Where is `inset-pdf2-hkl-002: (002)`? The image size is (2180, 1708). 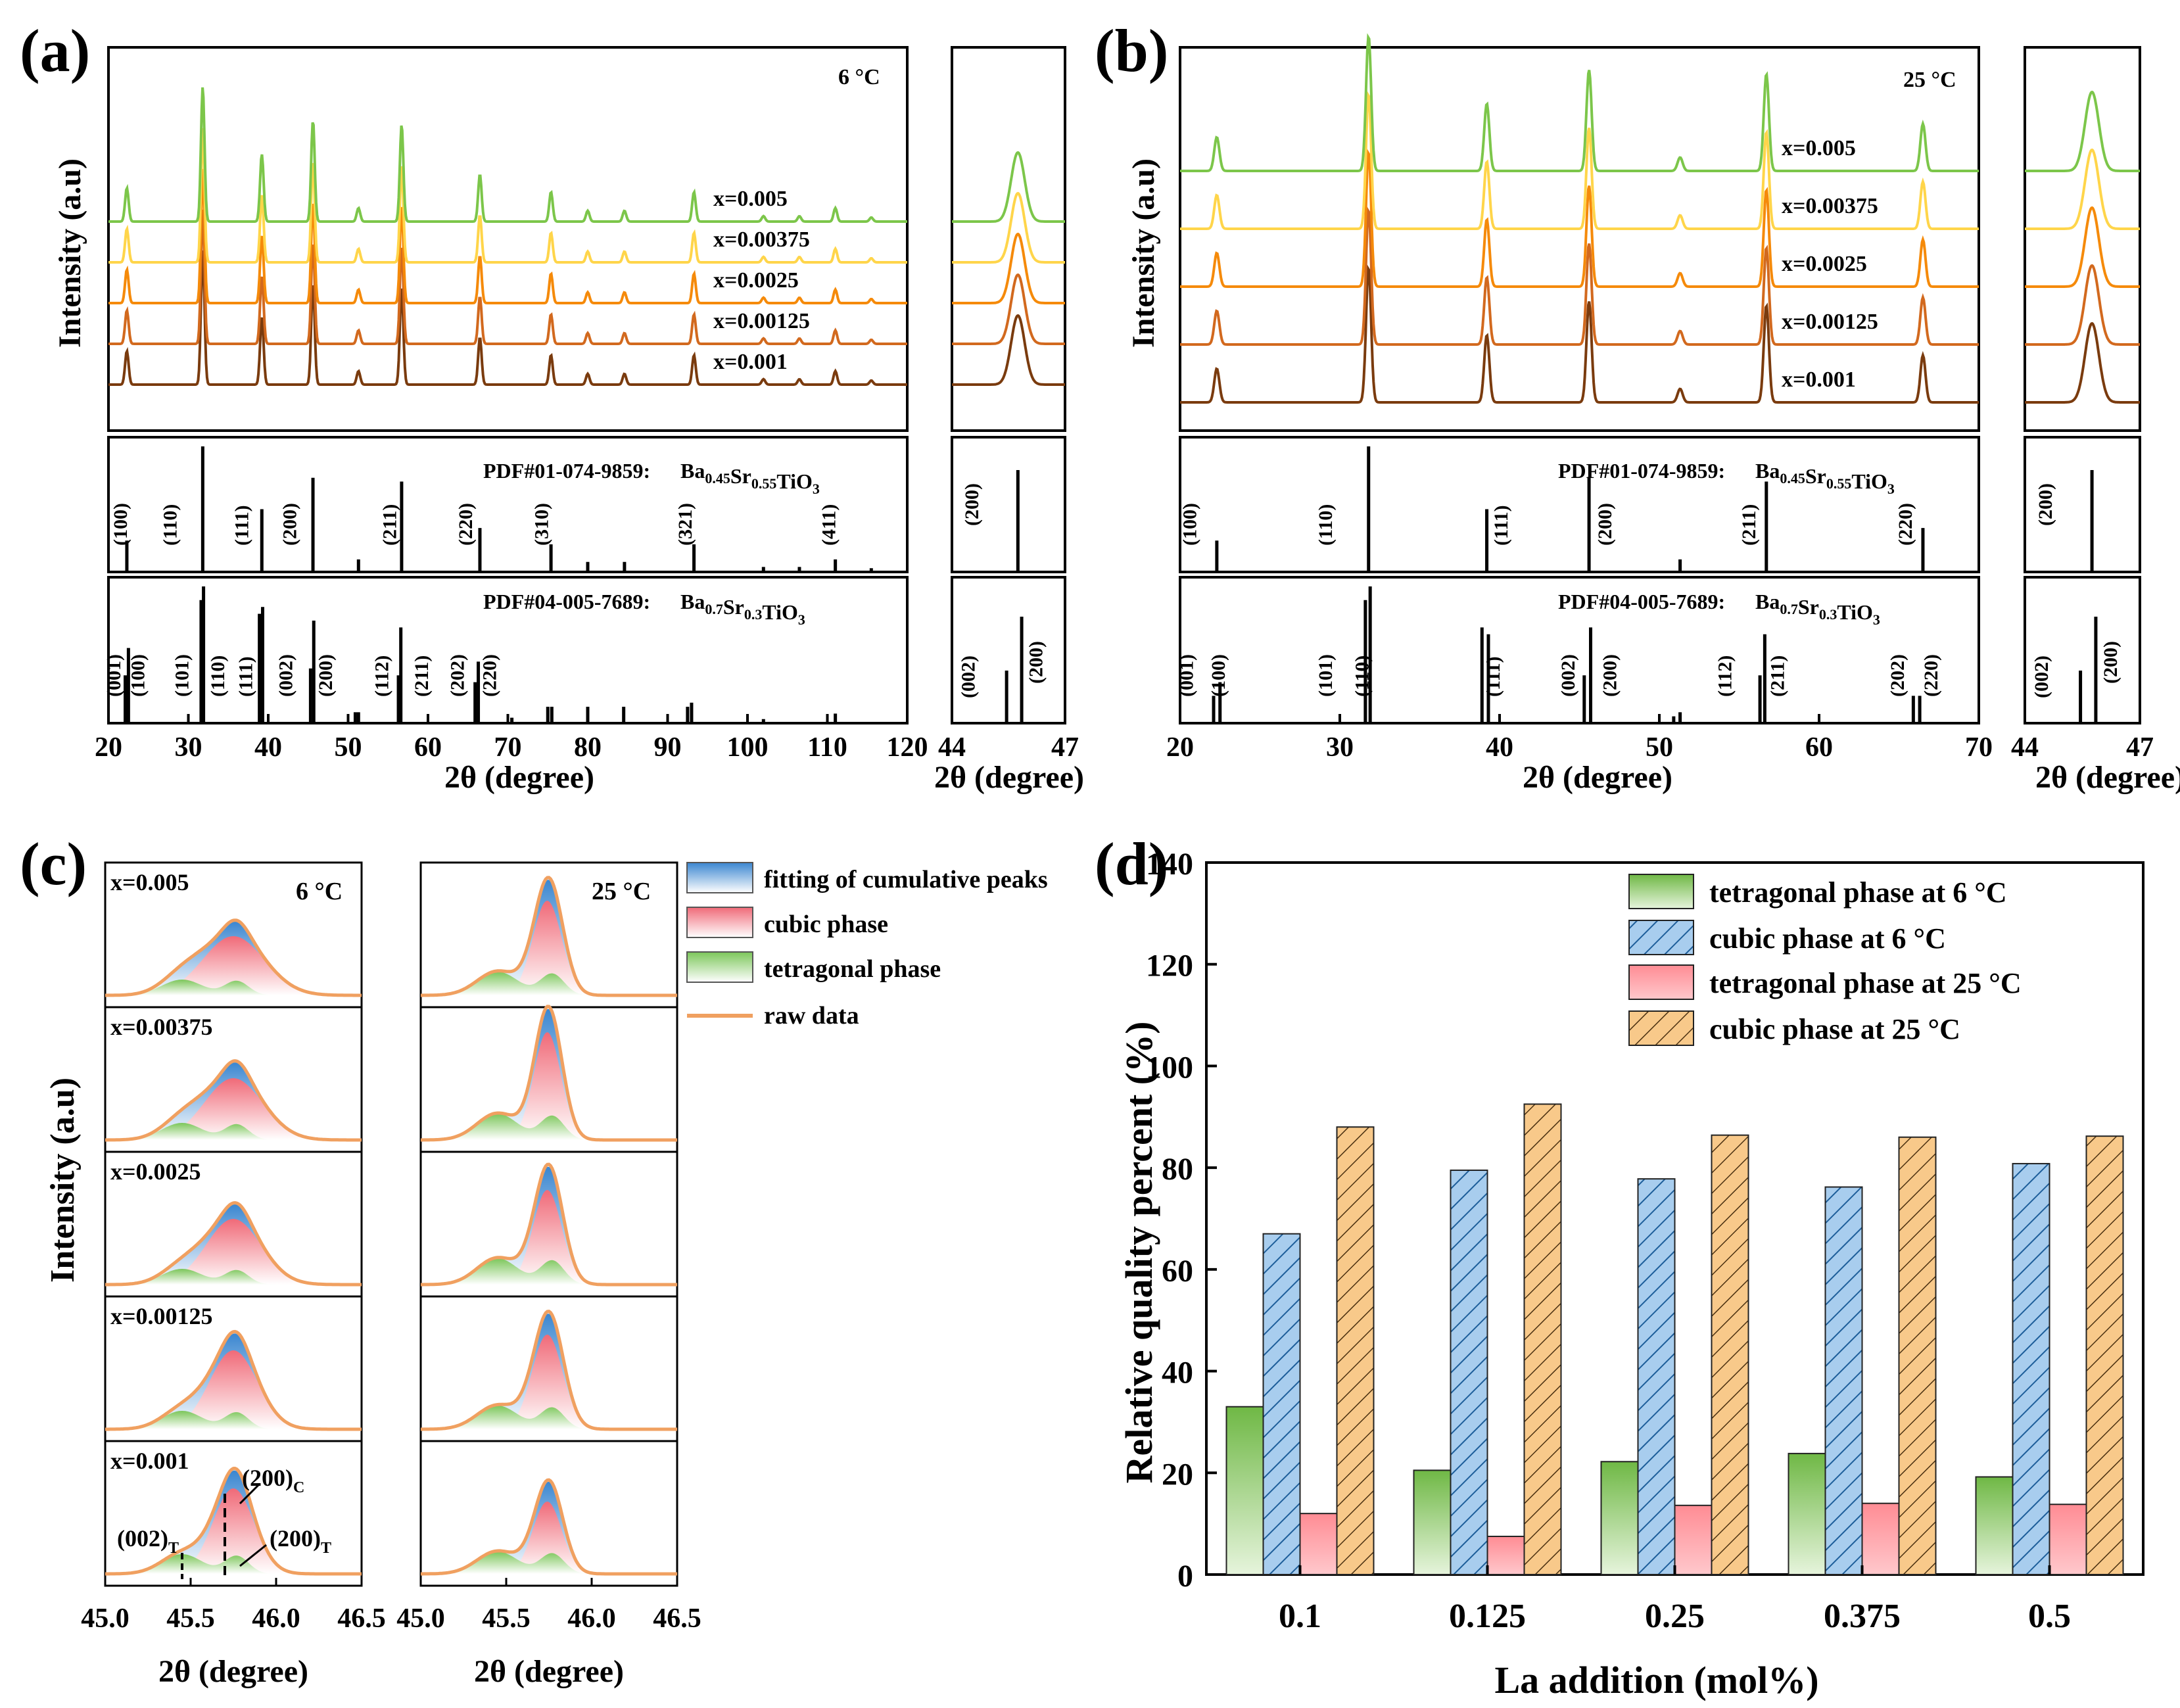 inset-pdf2-hkl-002: (002) is located at coordinates (2042, 676).